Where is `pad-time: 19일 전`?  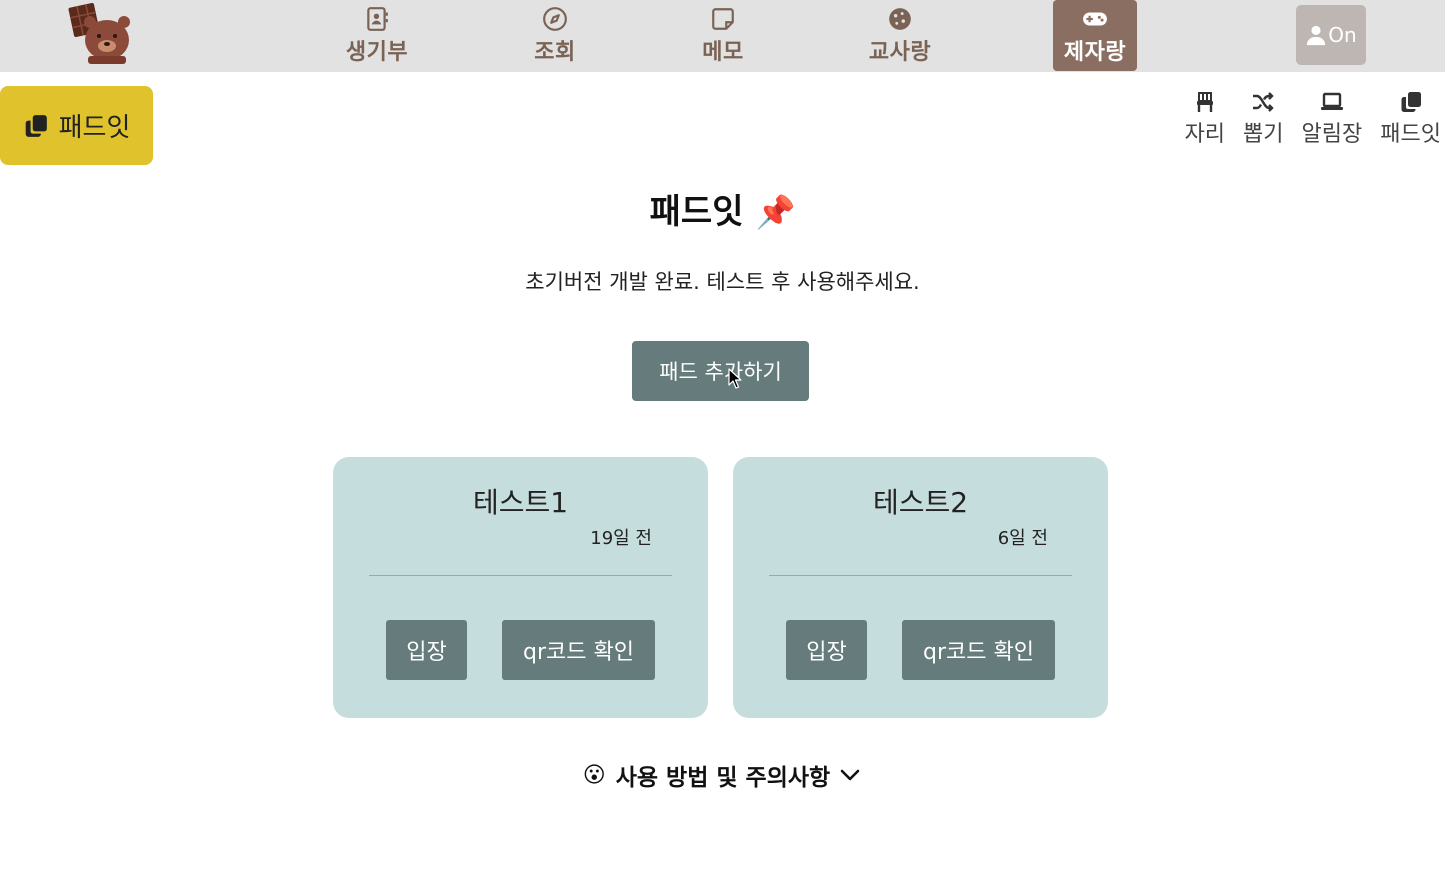 pad-time: 19일 전 is located at coordinates (621, 538).